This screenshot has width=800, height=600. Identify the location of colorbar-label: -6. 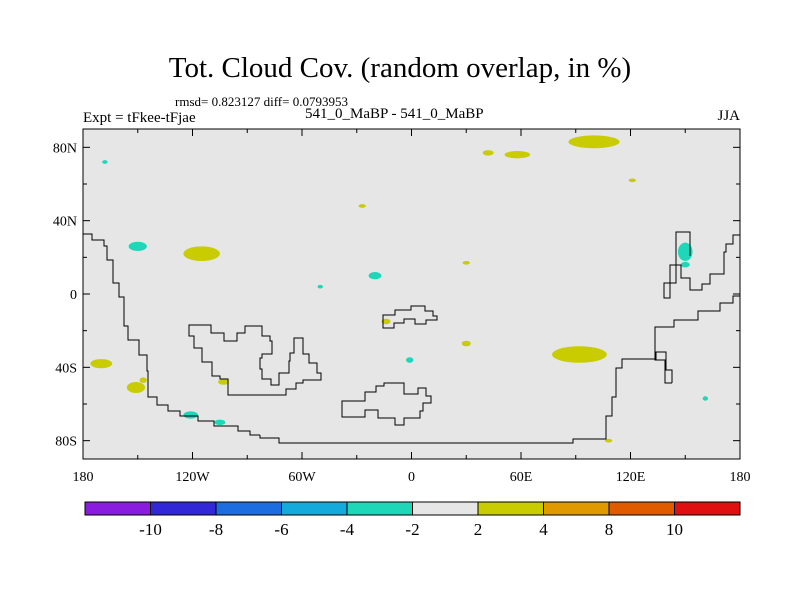
(281, 529).